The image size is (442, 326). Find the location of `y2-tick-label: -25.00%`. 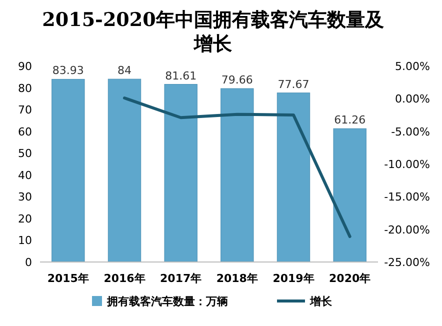

y2-tick-label: -25.00% is located at coordinates (407, 262).